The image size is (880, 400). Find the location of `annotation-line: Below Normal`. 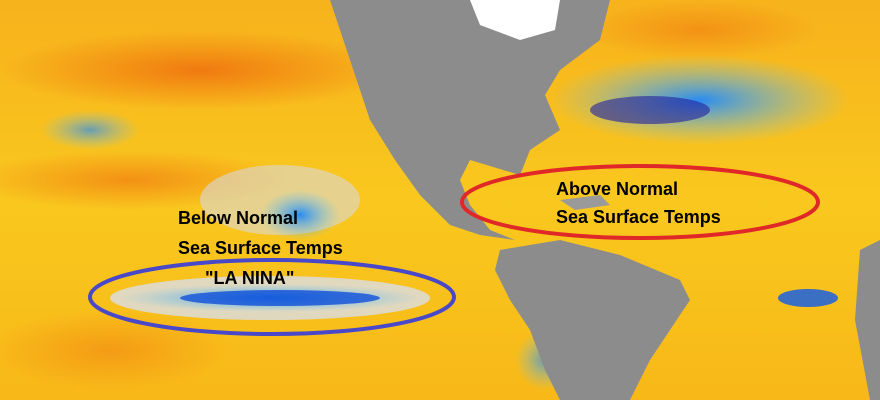

annotation-line: Below Normal is located at coordinates (238, 218).